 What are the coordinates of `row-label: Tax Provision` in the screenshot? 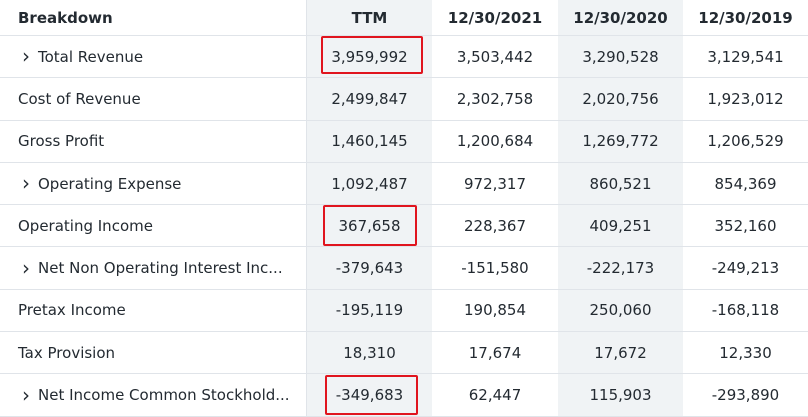 It's located at (67, 352).